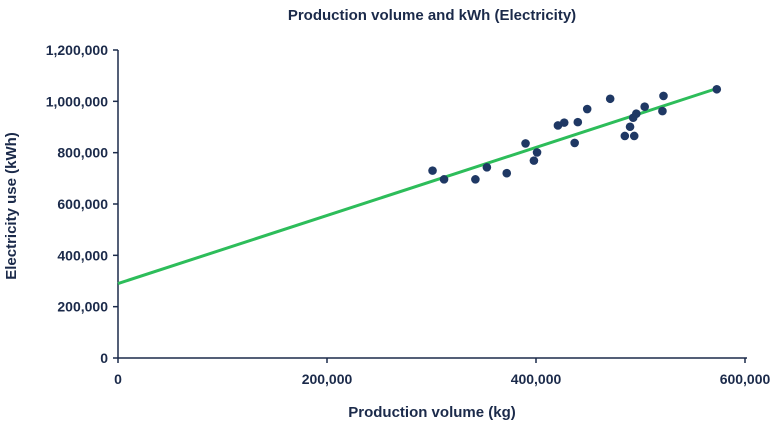  I want to click on y-tick-label: 800,000, so click(82, 153).